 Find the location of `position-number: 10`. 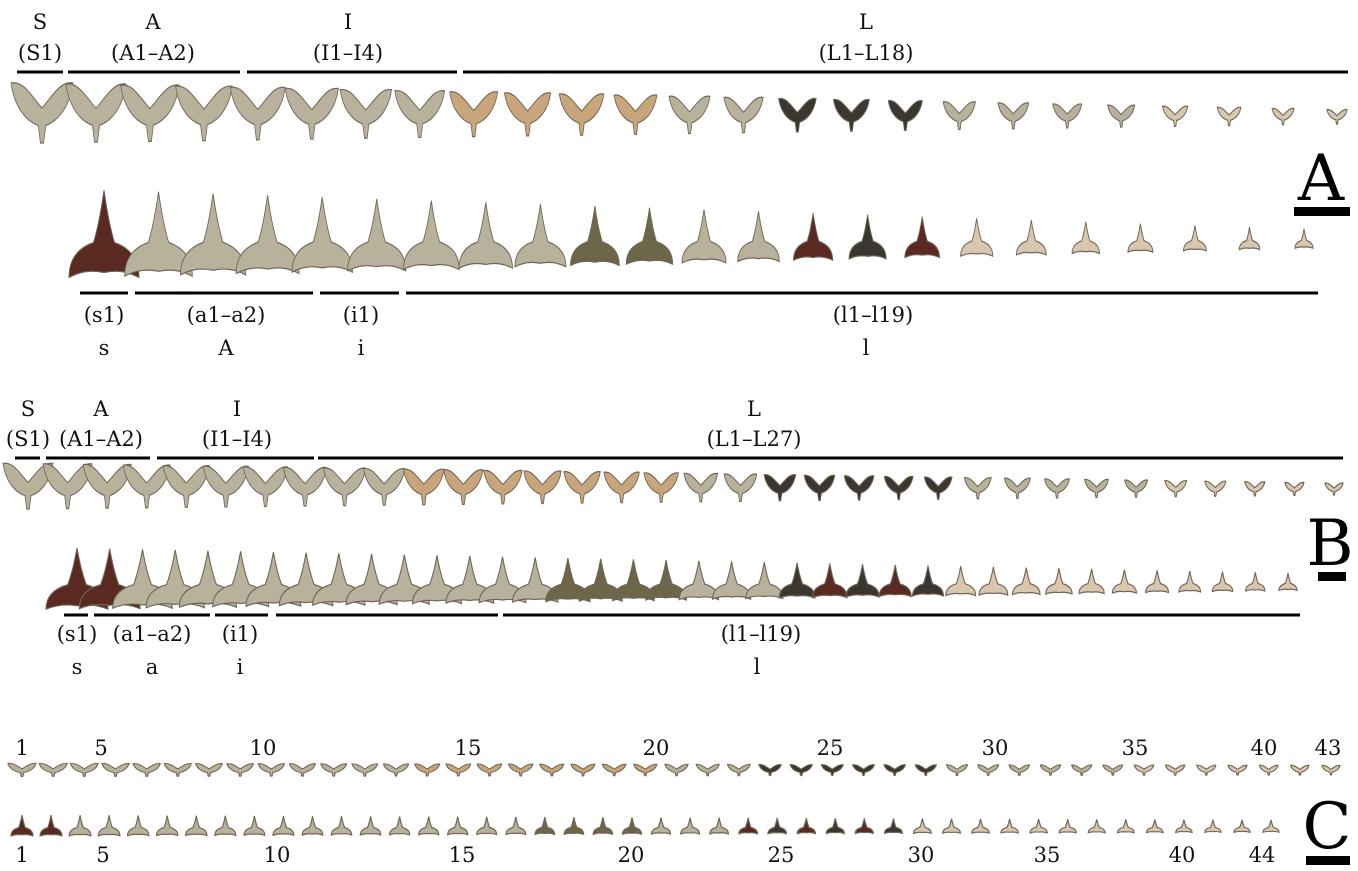

position-number: 10 is located at coordinates (277, 855).